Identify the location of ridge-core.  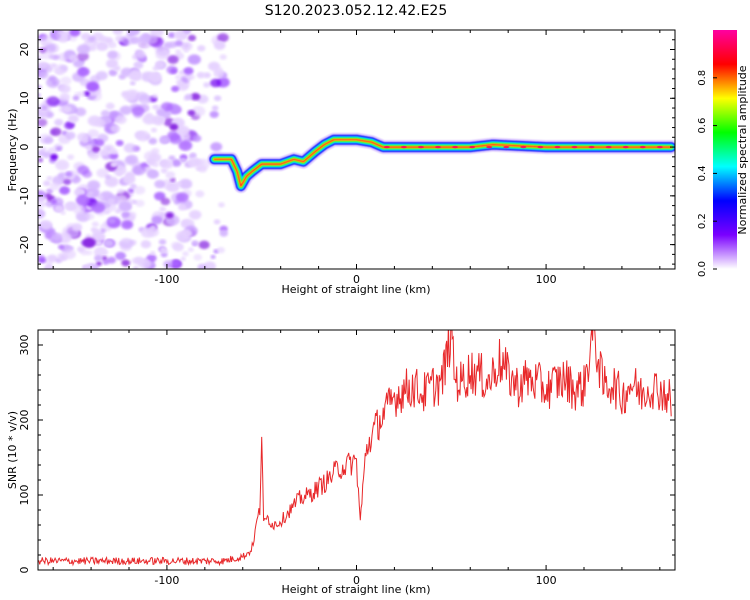
(442, 163).